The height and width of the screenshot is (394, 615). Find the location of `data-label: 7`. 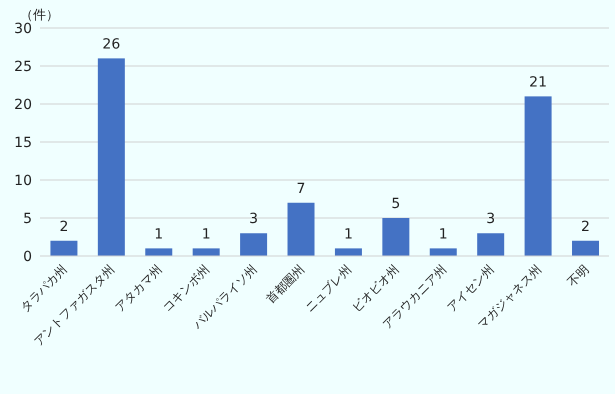

data-label: 7 is located at coordinates (301, 188).